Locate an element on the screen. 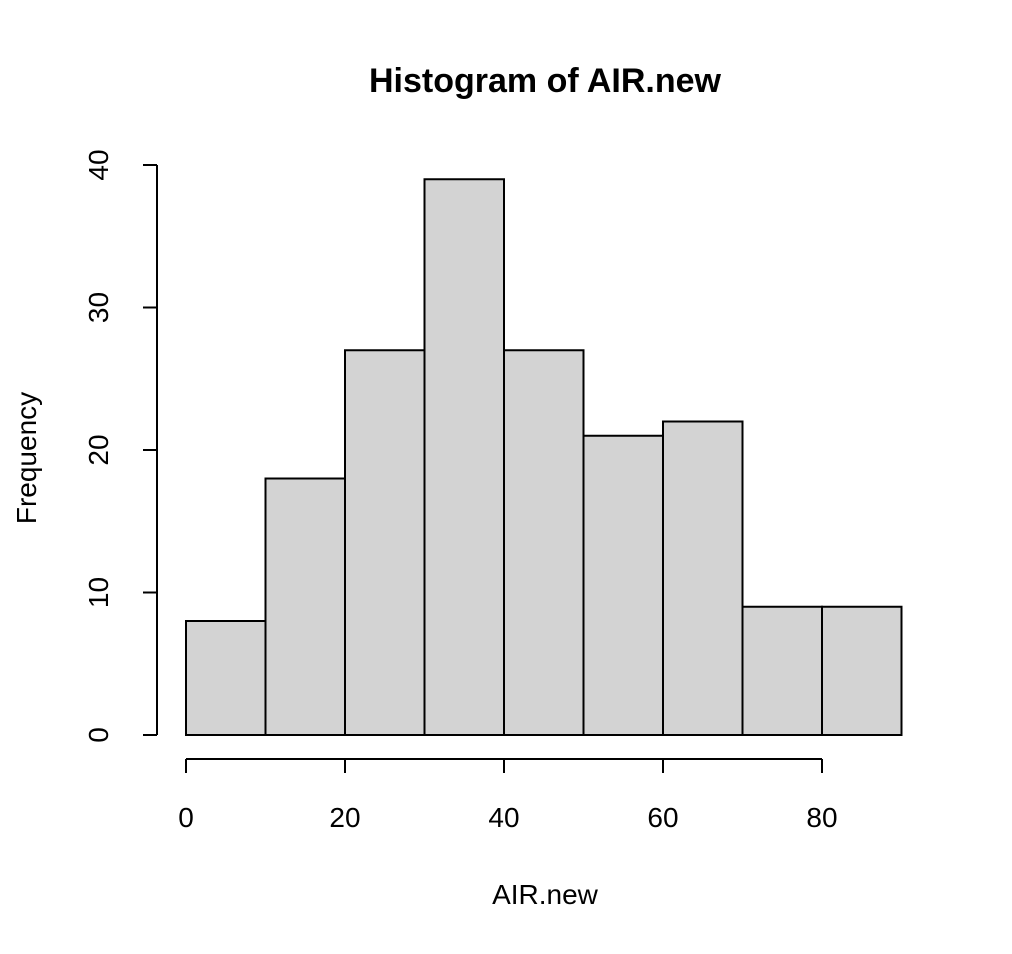 The height and width of the screenshot is (954, 1012). y-tick-label: 10 is located at coordinates (98, 592).